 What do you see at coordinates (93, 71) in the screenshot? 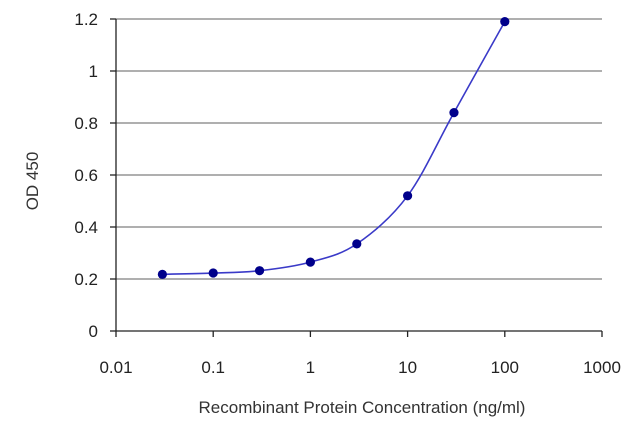
I see `y-tick-label: 1` at bounding box center [93, 71].